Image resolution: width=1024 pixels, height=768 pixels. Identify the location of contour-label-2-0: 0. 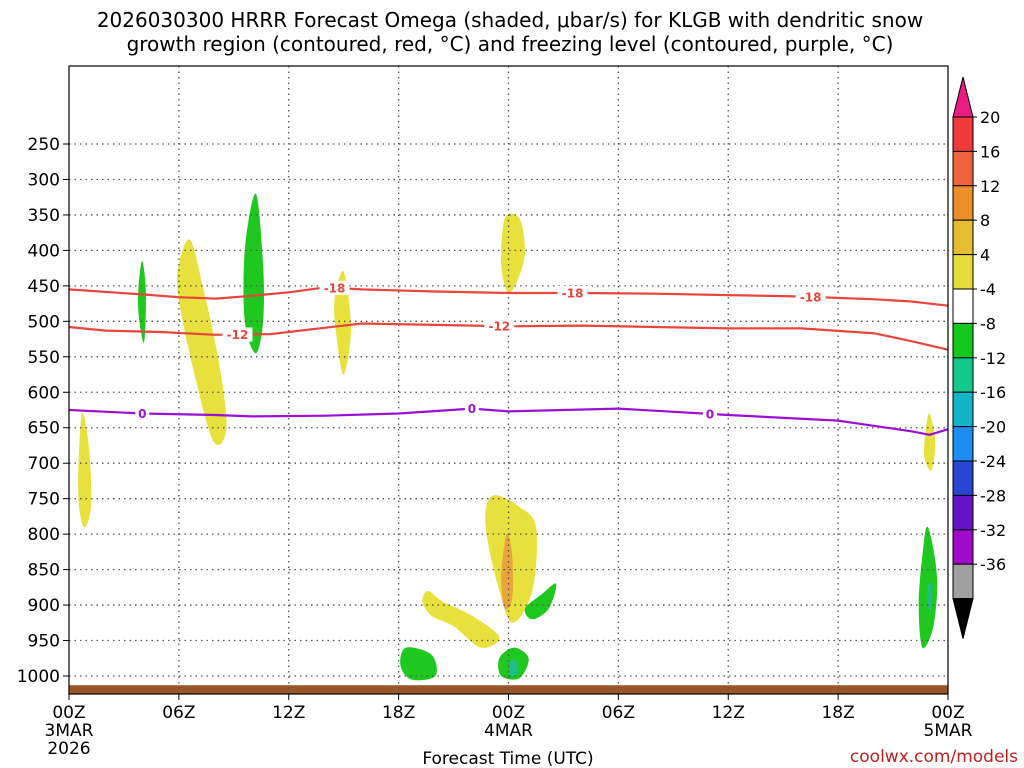
(142, 414).